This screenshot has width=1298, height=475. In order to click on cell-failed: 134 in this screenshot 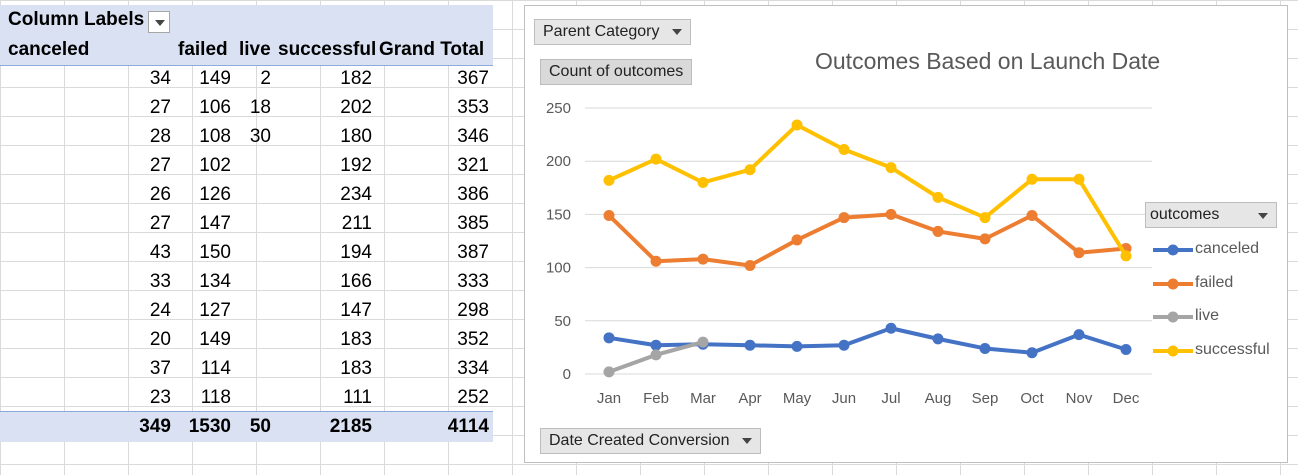, I will do `click(215, 281)`.